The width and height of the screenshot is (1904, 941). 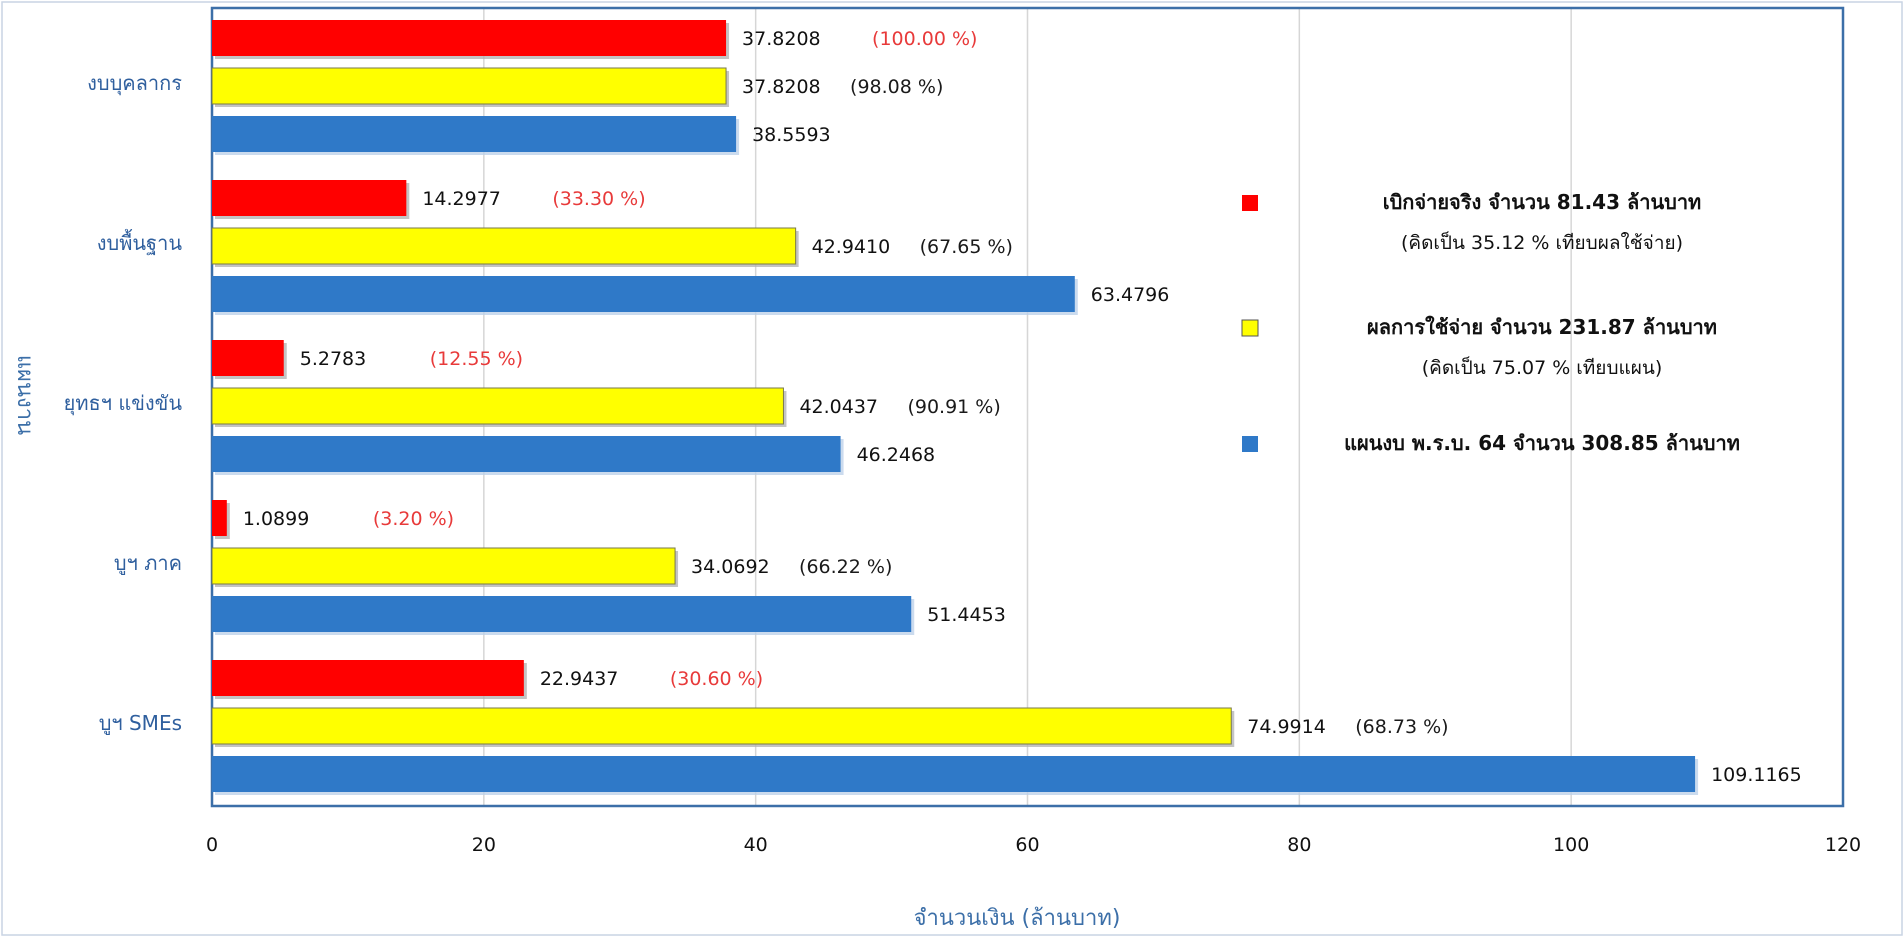 What do you see at coordinates (838, 407) in the screenshot?
I see `bar-value-label: 42.0437` at bounding box center [838, 407].